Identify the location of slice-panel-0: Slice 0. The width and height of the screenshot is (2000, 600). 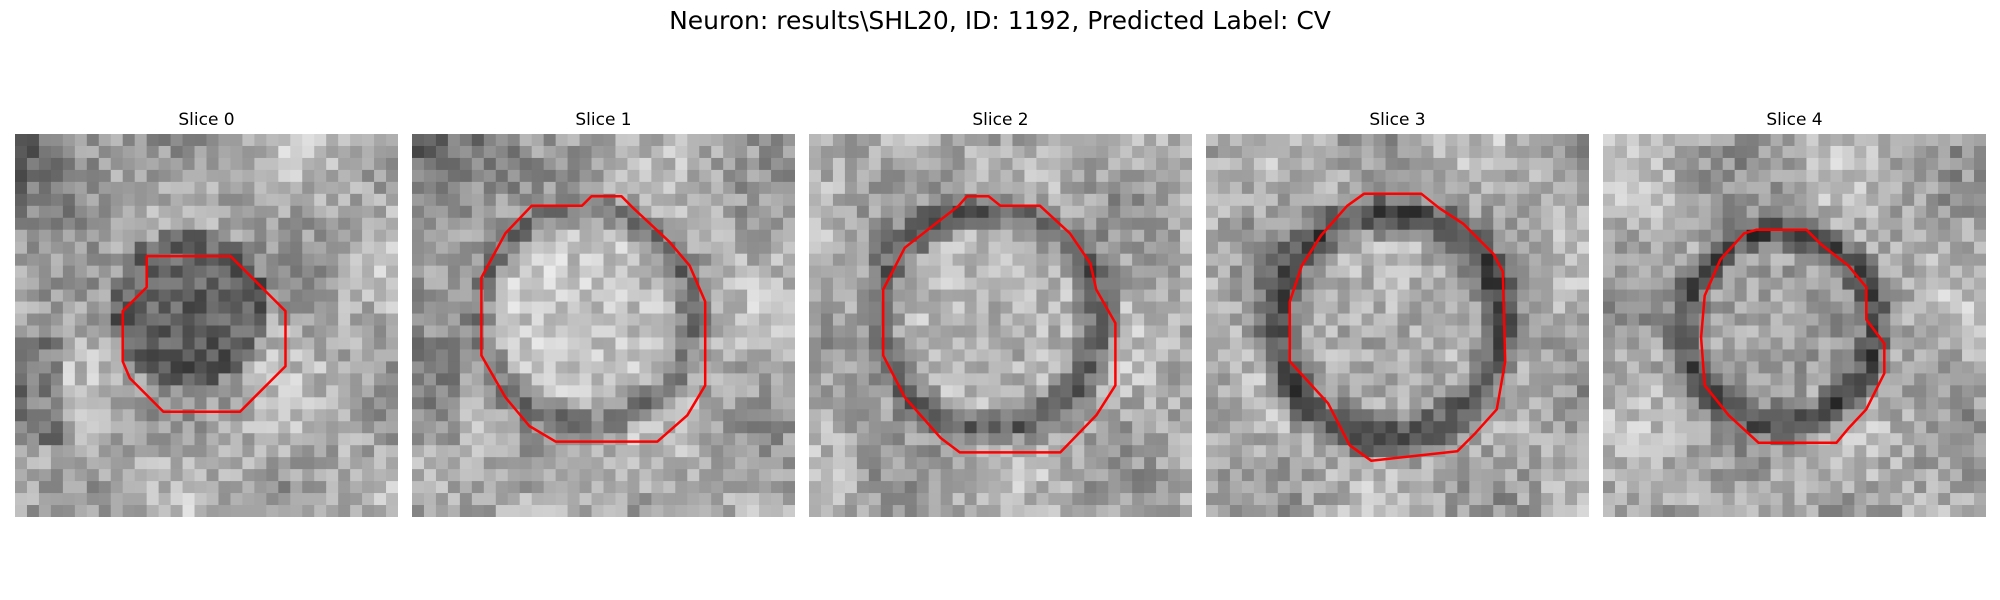
(206, 312).